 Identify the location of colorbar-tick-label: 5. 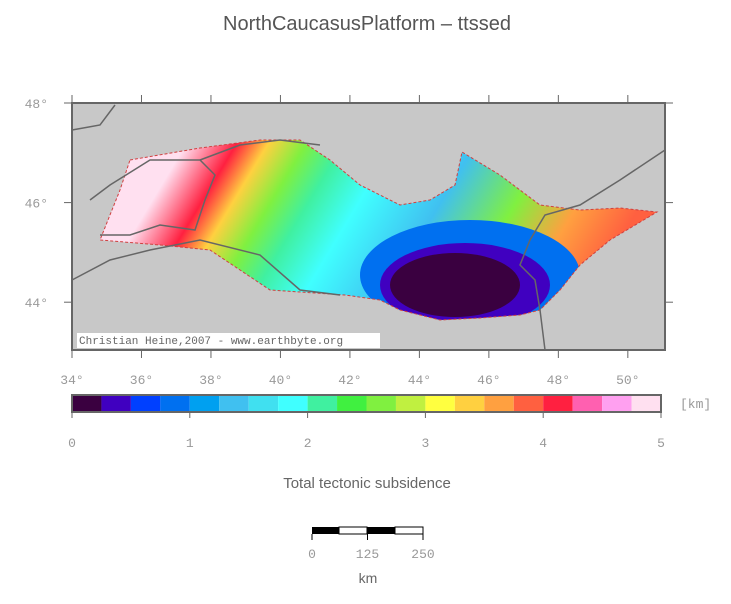
(661, 443).